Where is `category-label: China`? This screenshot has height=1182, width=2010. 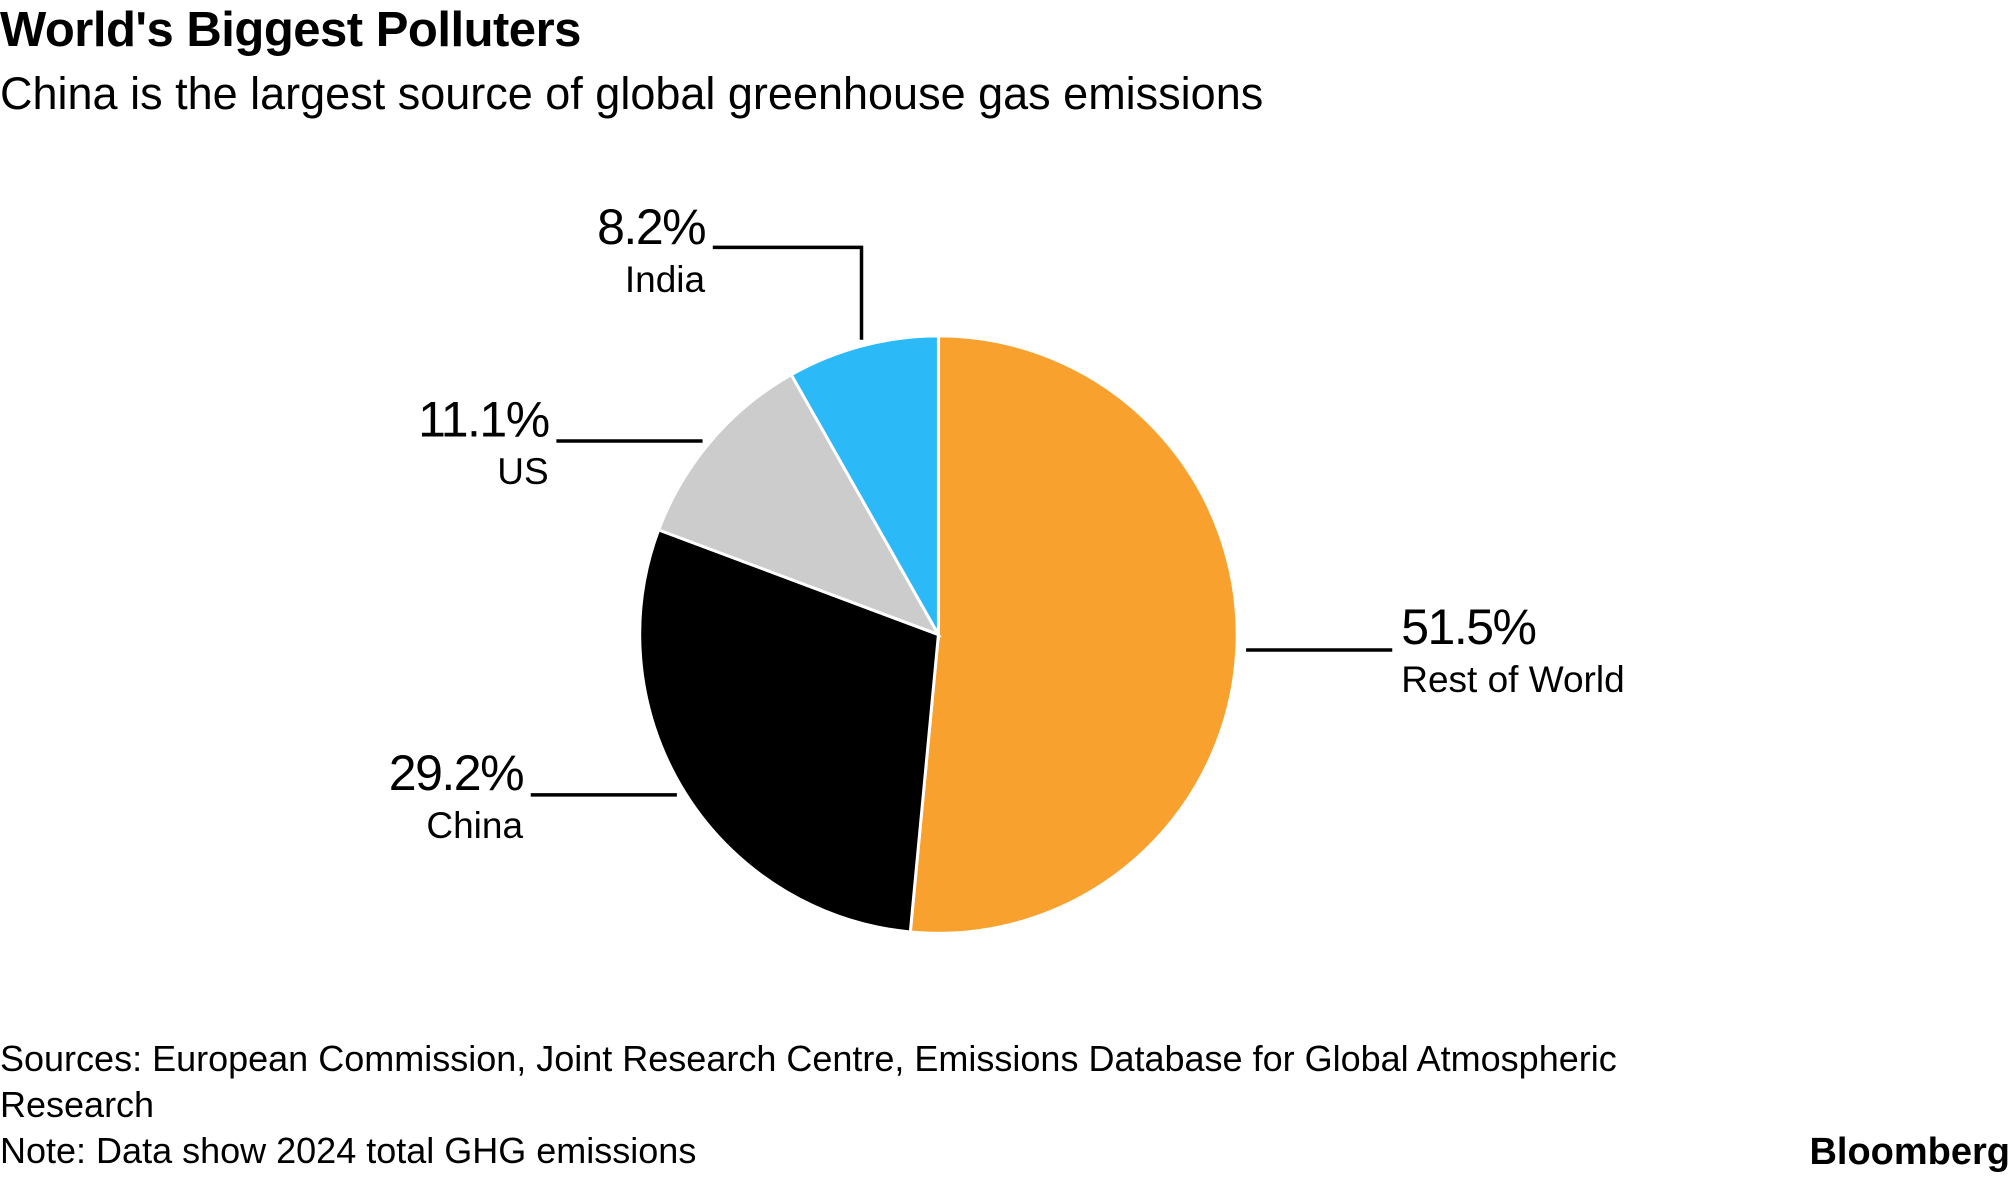 category-label: China is located at coordinates (474, 825).